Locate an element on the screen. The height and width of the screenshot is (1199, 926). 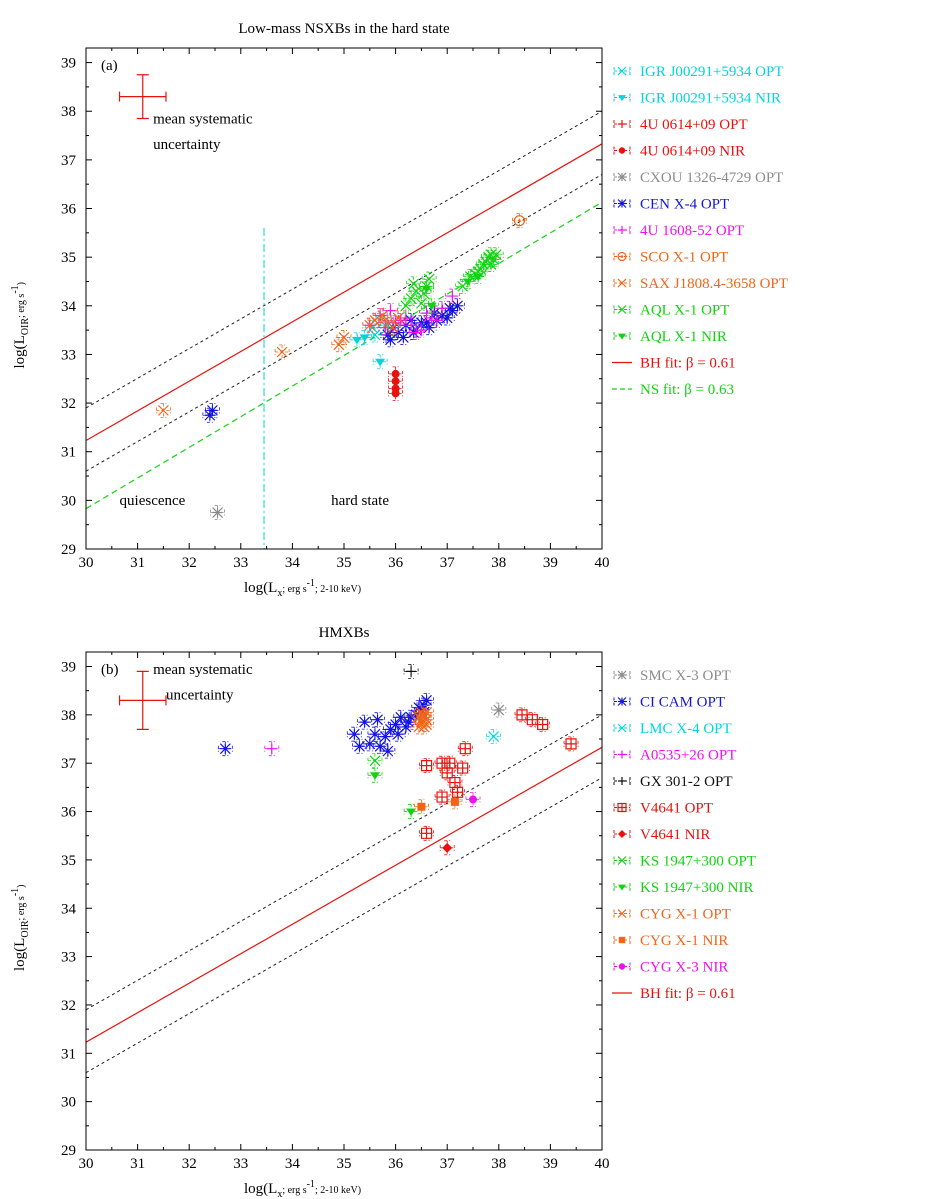
legend-label: SAX J1808.4-3658 OPT is located at coordinates (714, 284).